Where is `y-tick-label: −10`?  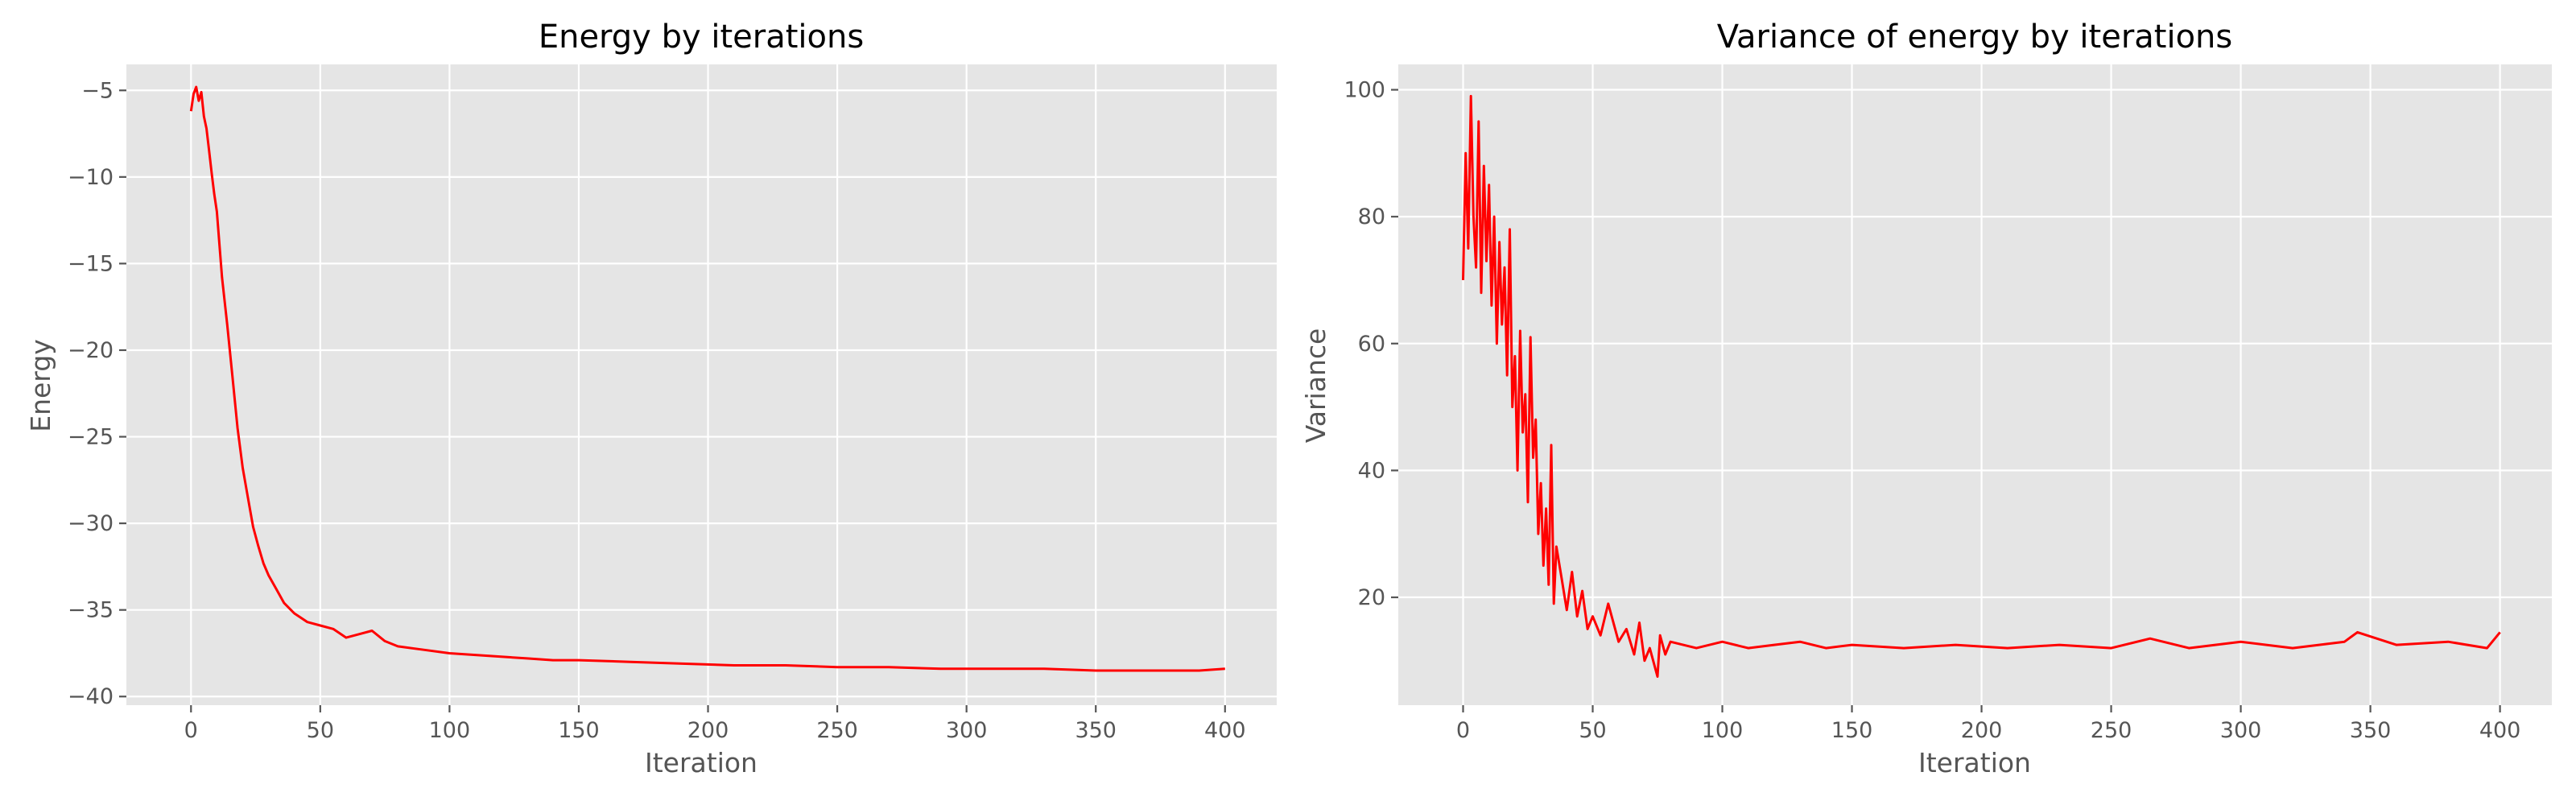
y-tick-label: −10 is located at coordinates (91, 177).